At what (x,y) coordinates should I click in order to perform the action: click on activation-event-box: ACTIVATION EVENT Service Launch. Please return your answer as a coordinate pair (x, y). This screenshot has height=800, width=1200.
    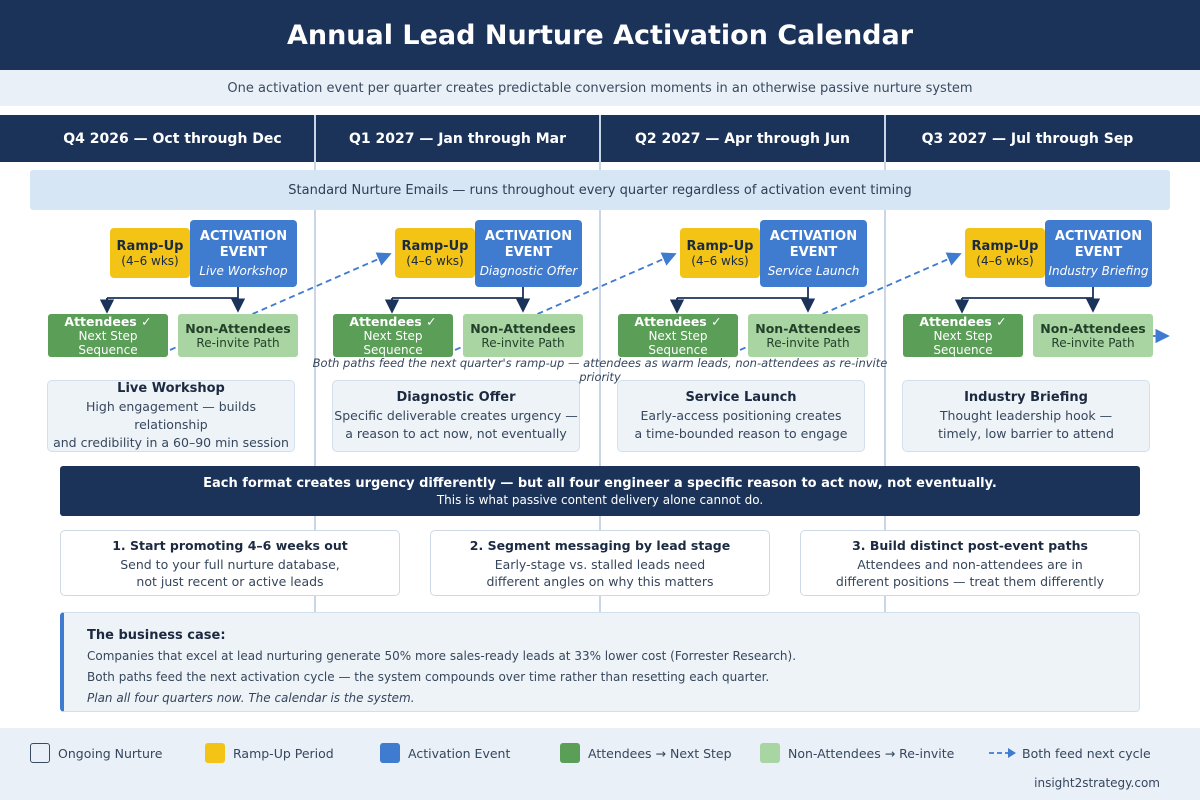
    Looking at the image, I should click on (813, 253).